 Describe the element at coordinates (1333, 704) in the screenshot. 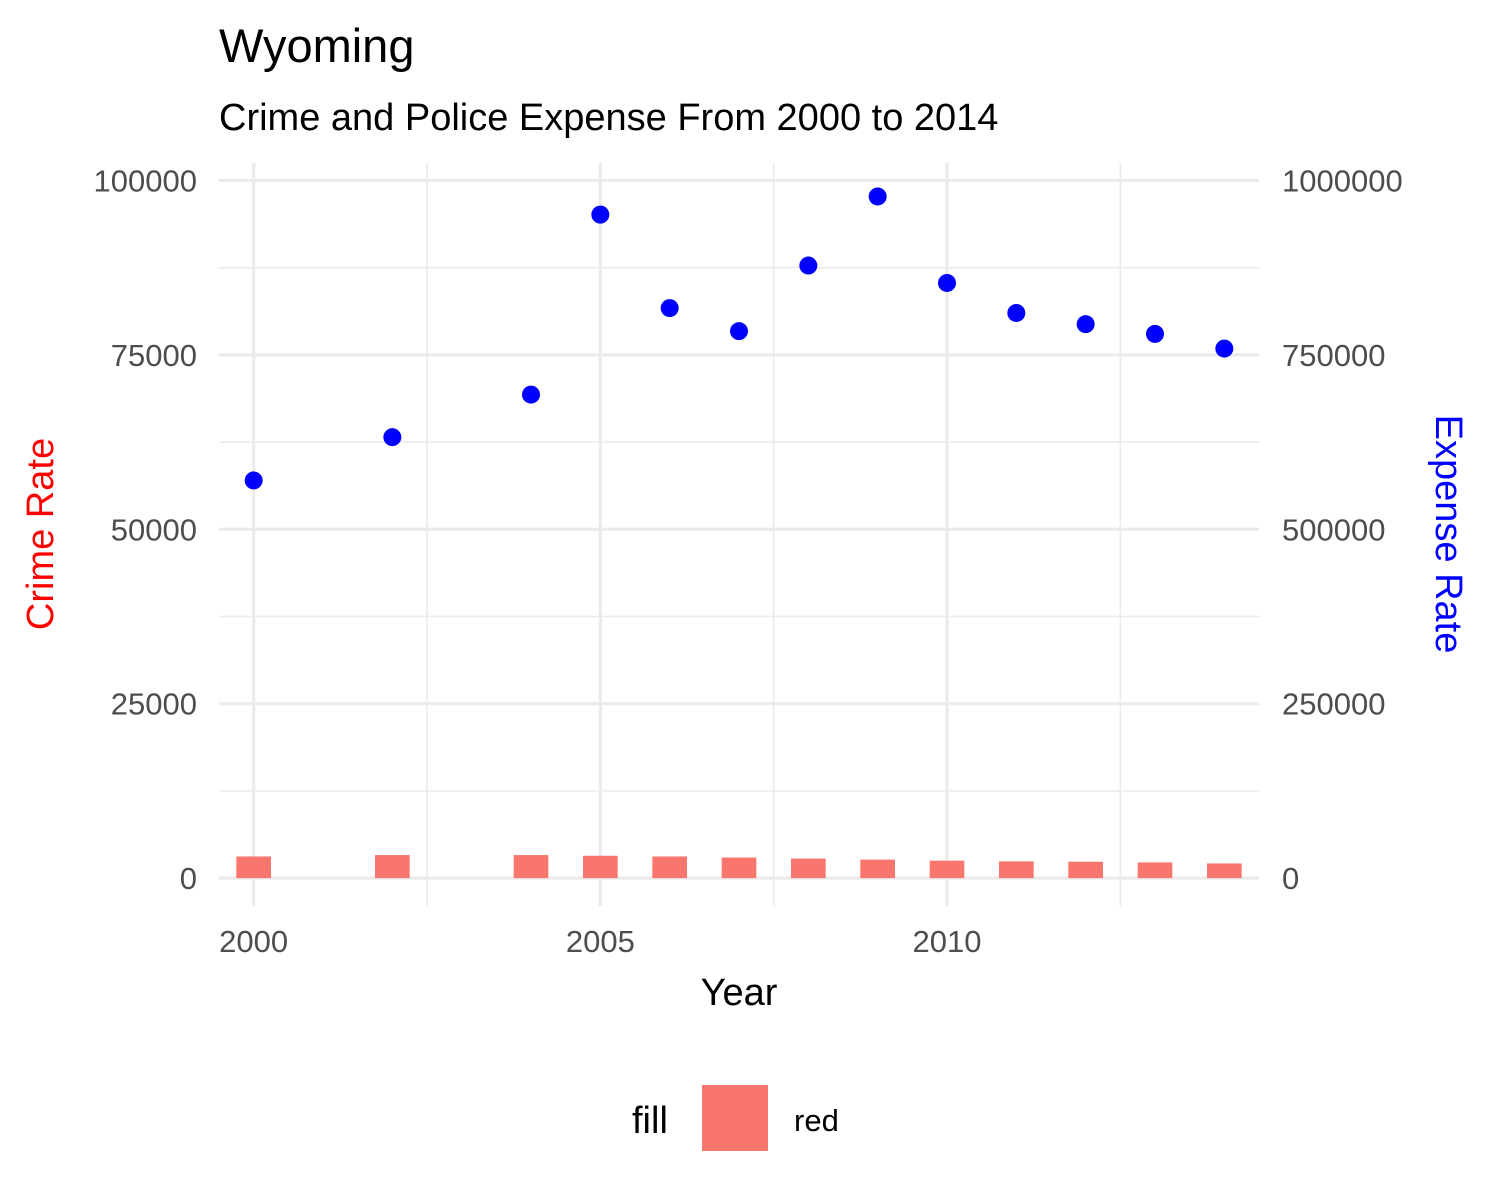

I see `y2-tick-label: 250000` at that location.